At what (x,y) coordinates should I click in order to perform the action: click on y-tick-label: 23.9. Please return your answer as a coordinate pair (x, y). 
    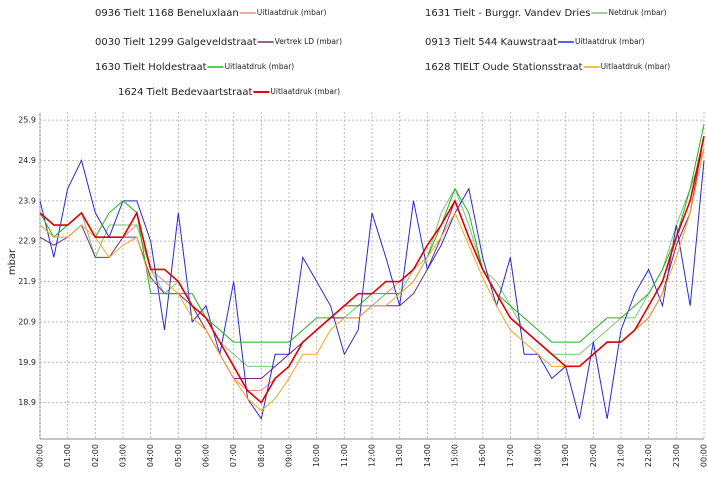
    Looking at the image, I should click on (27, 200).